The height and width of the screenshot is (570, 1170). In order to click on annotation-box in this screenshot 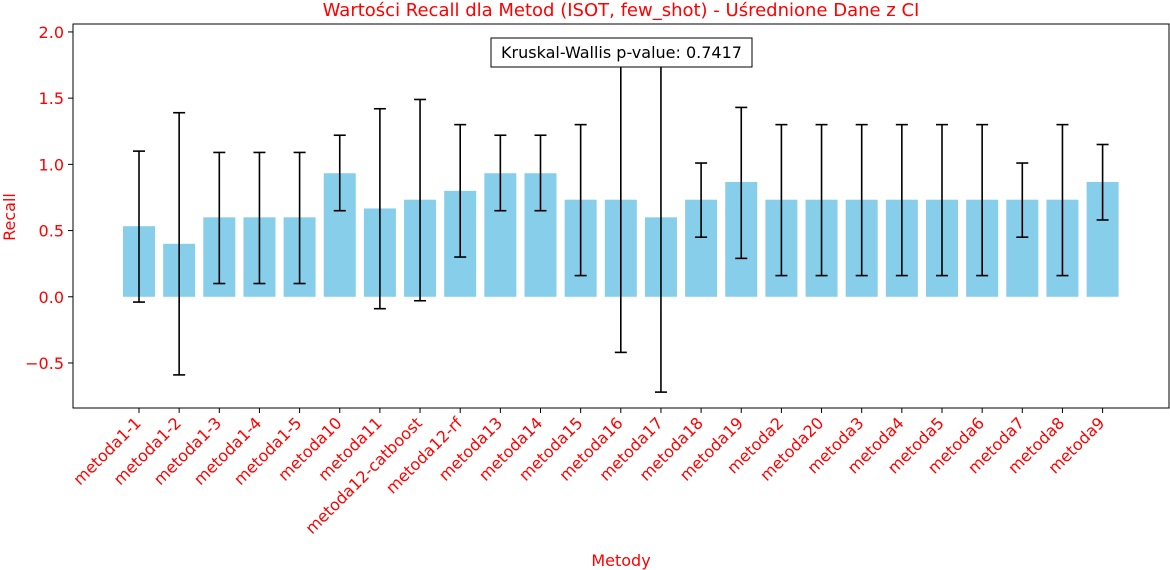, I will do `click(621, 52)`.